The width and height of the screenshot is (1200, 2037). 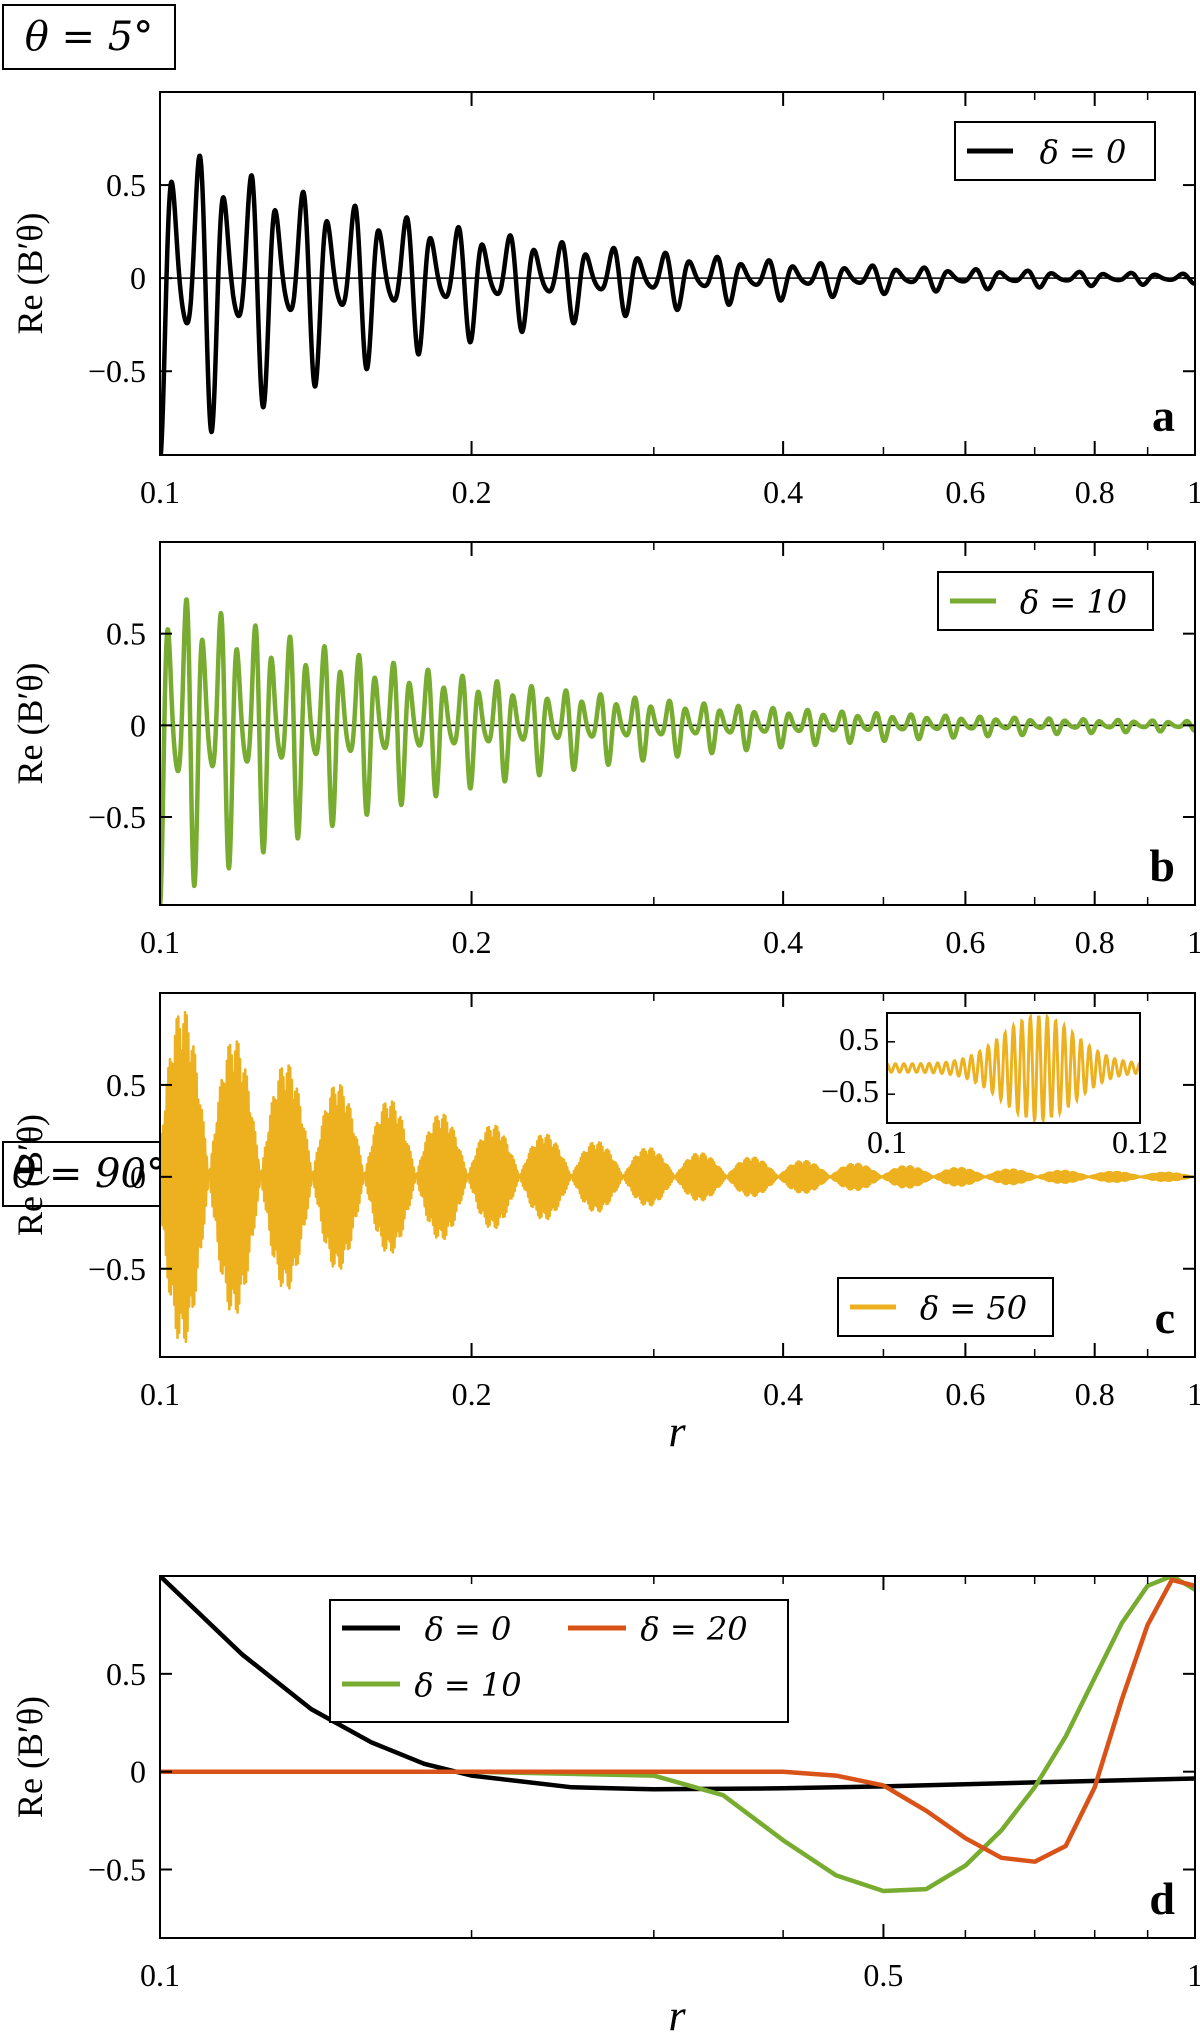 I want to click on theta-90-header: θ = 90°, so click(x=89, y=1174).